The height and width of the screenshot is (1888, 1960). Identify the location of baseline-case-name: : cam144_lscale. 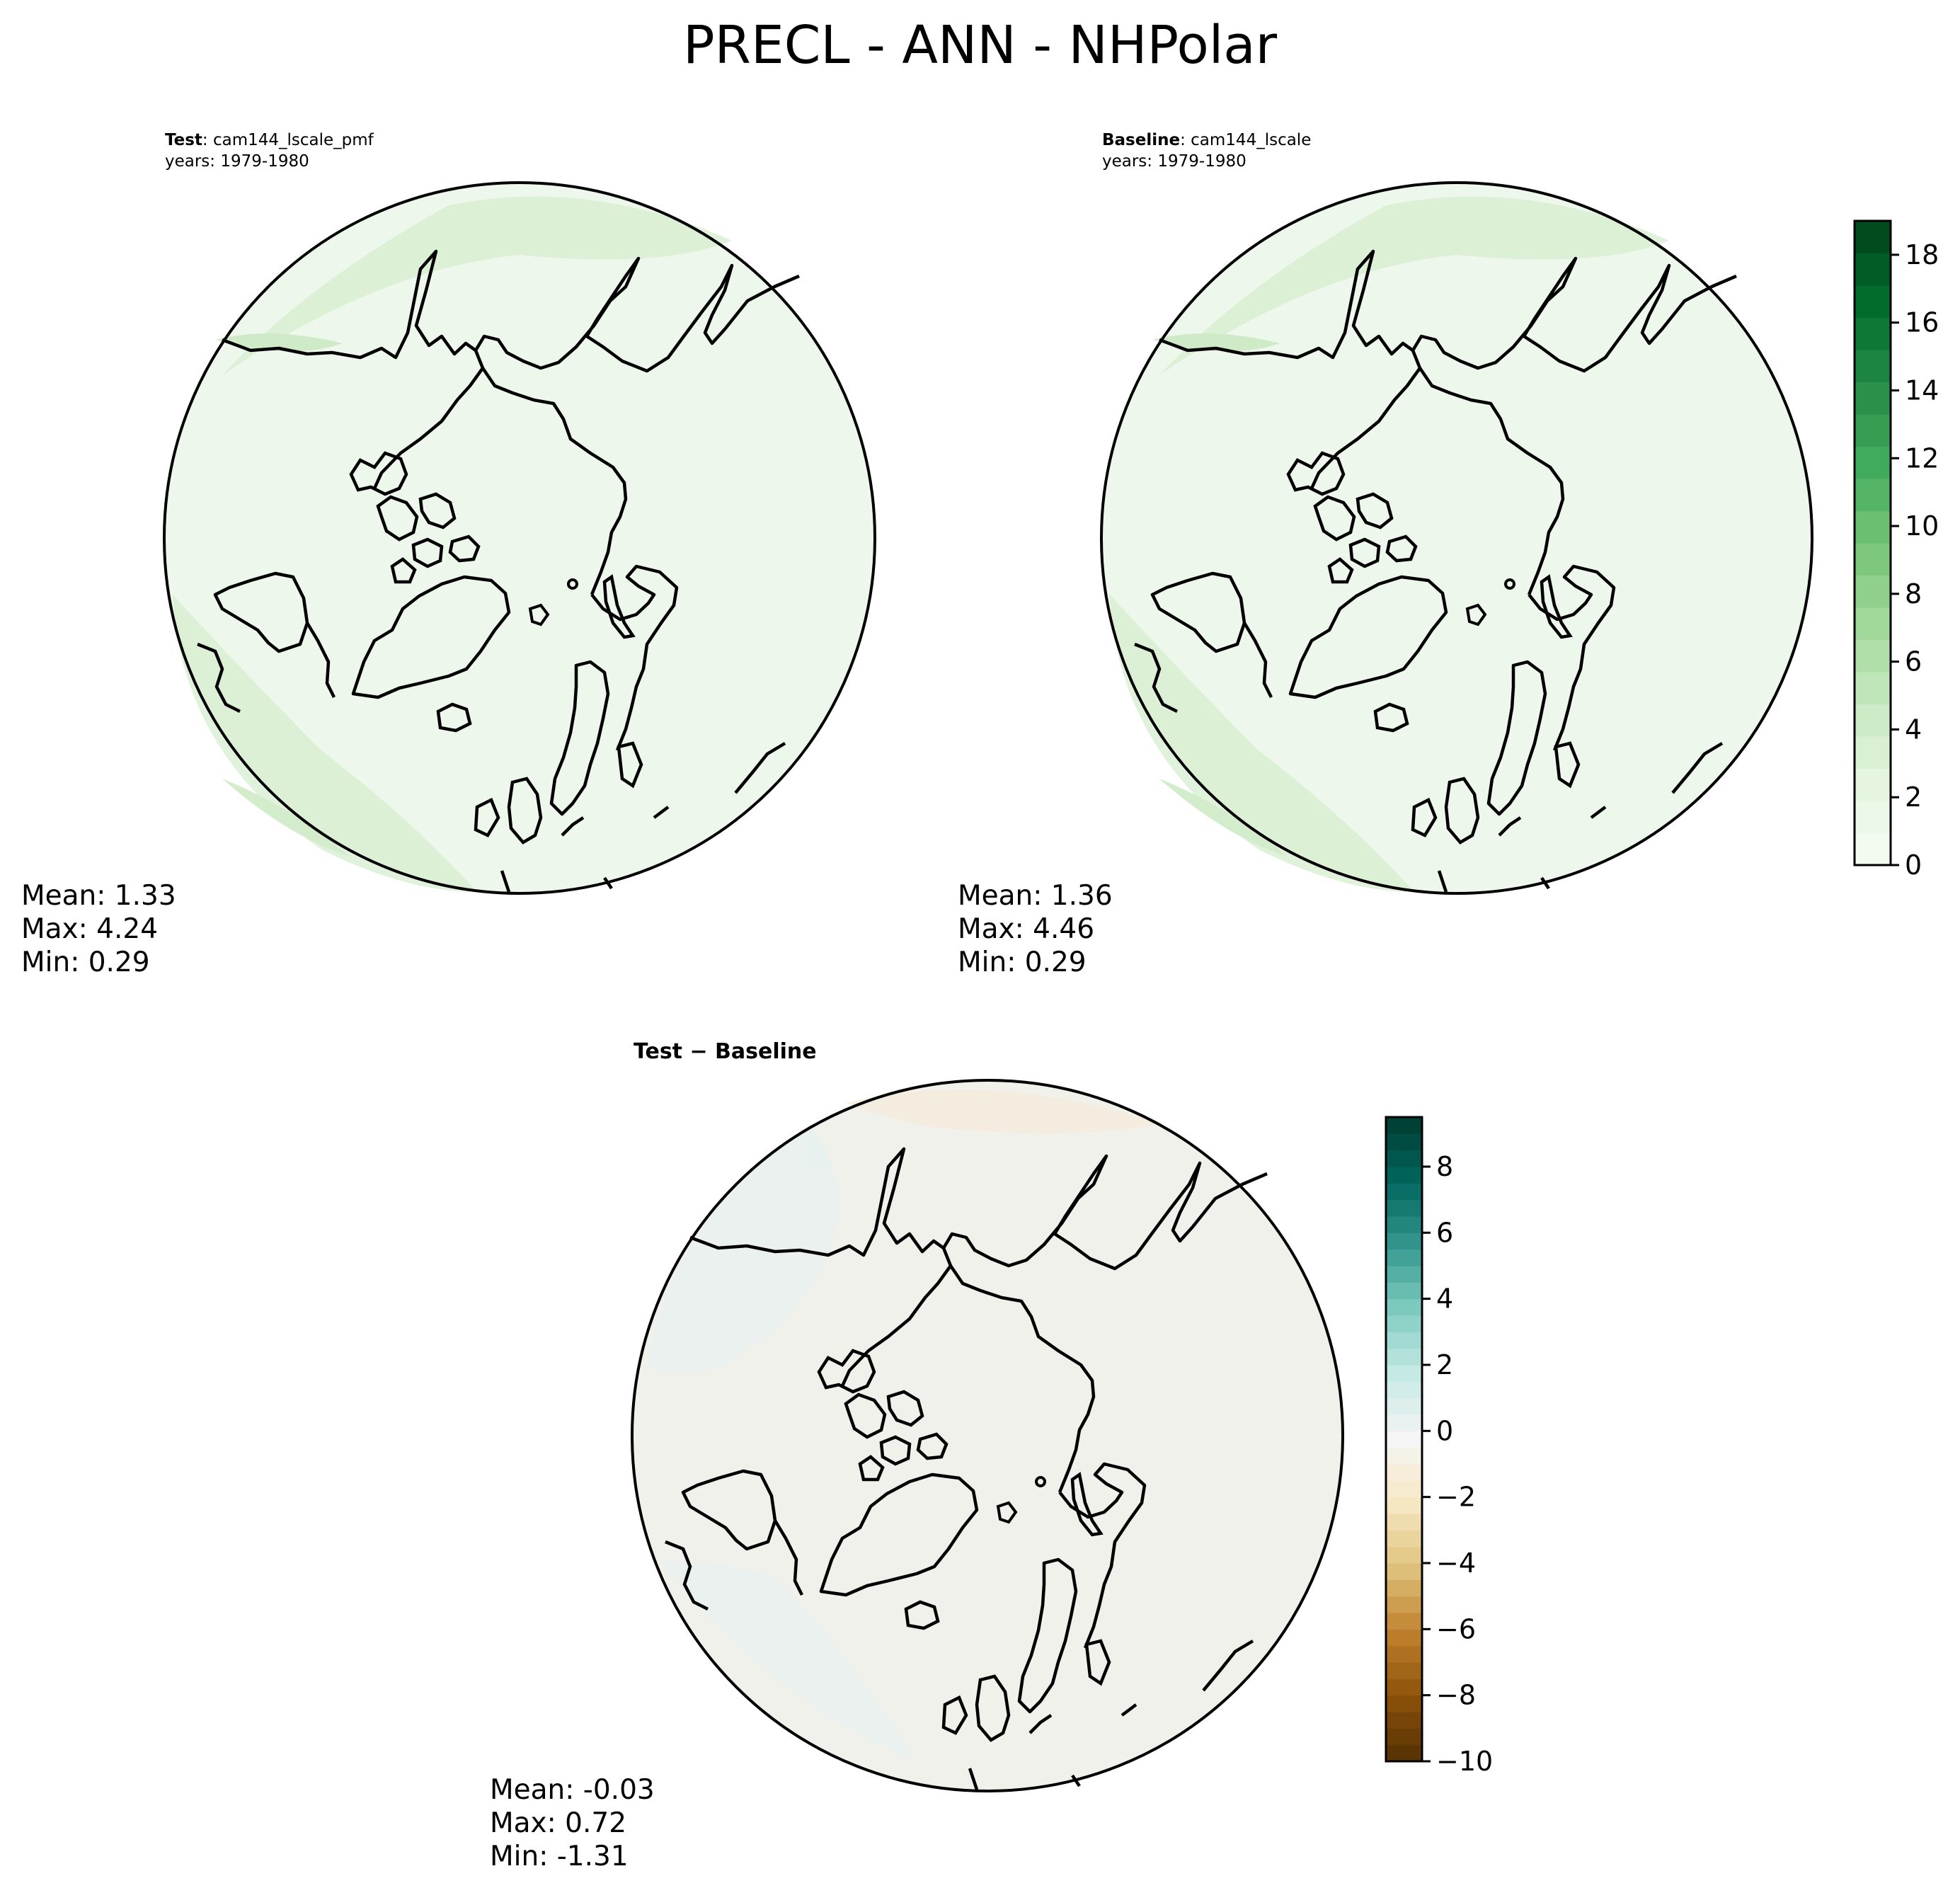
(1246, 140).